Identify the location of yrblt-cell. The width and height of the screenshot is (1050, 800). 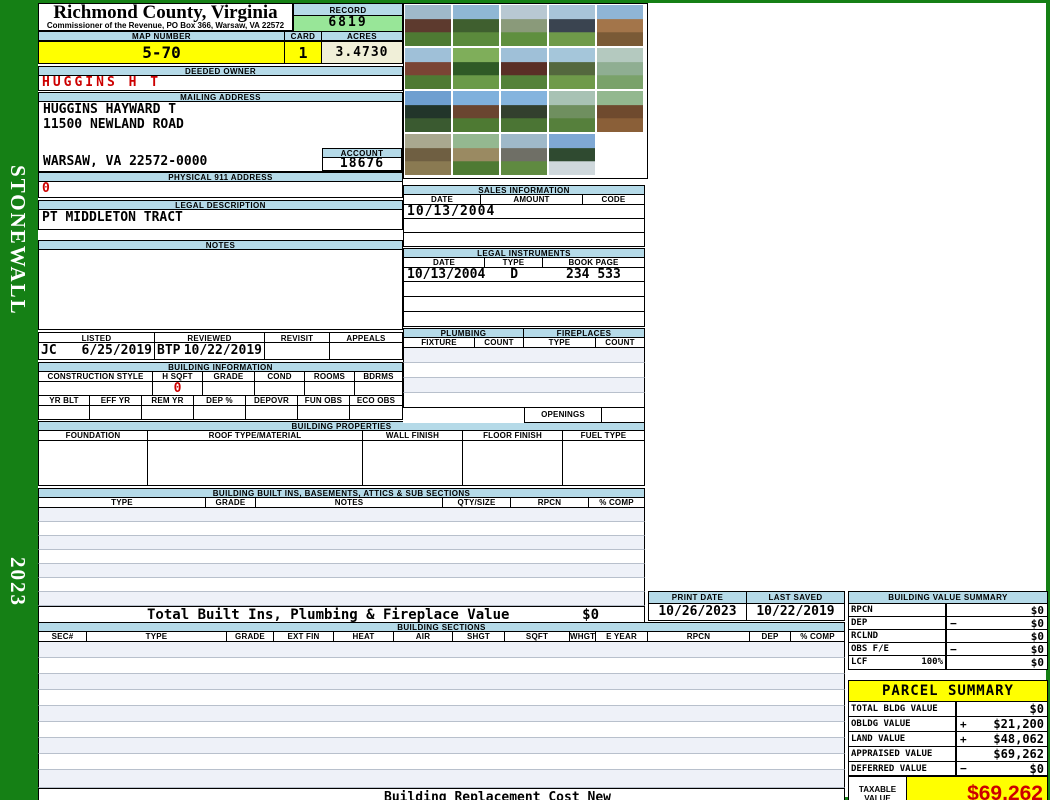
(64, 413).